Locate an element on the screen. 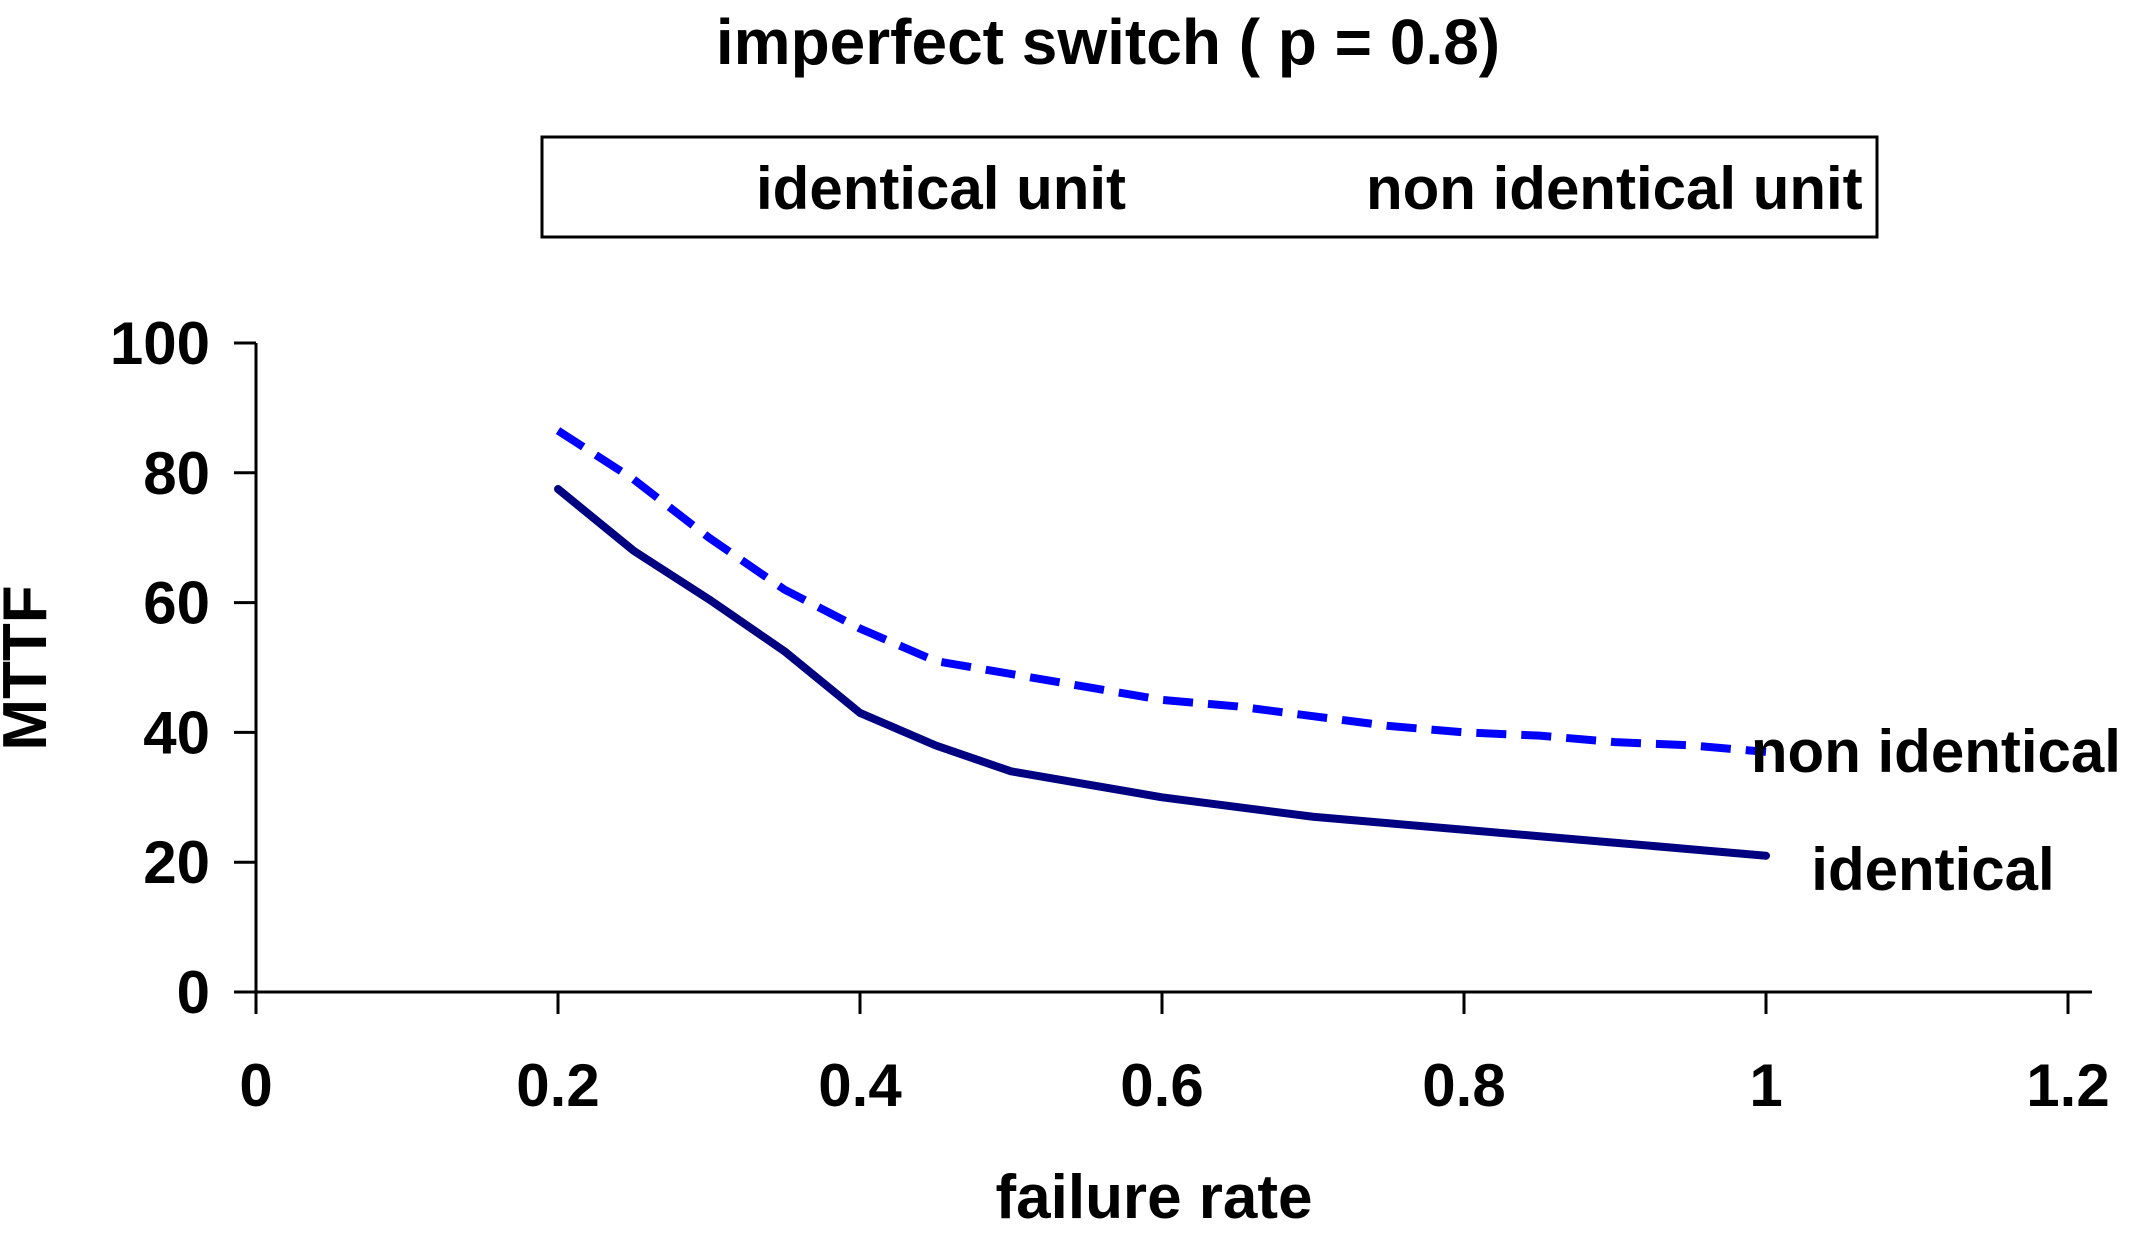 Image resolution: width=2131 pixels, height=1246 pixels. y-tick-label: 0 is located at coordinates (193, 992).